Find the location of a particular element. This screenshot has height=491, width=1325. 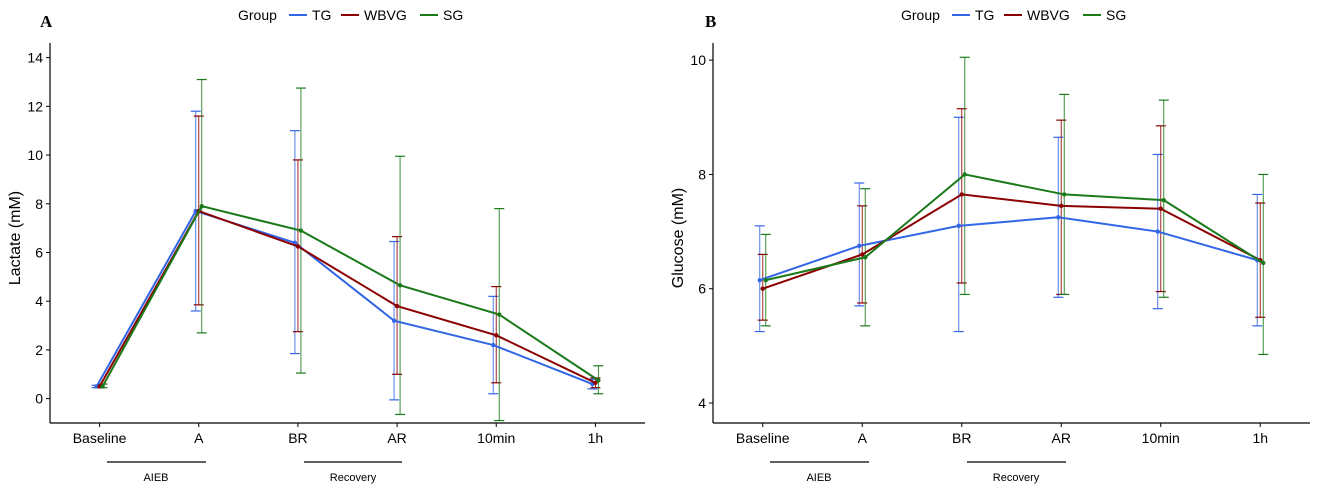

y-tick-label: 0 is located at coordinates (39, 399).